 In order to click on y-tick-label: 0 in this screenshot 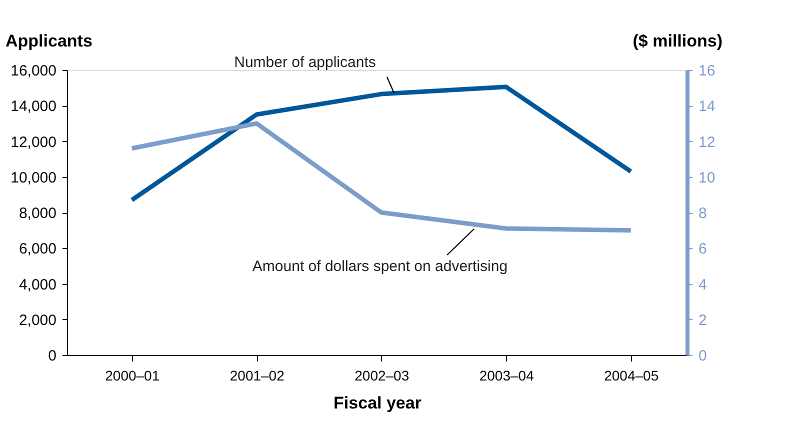, I will do `click(52, 356)`.